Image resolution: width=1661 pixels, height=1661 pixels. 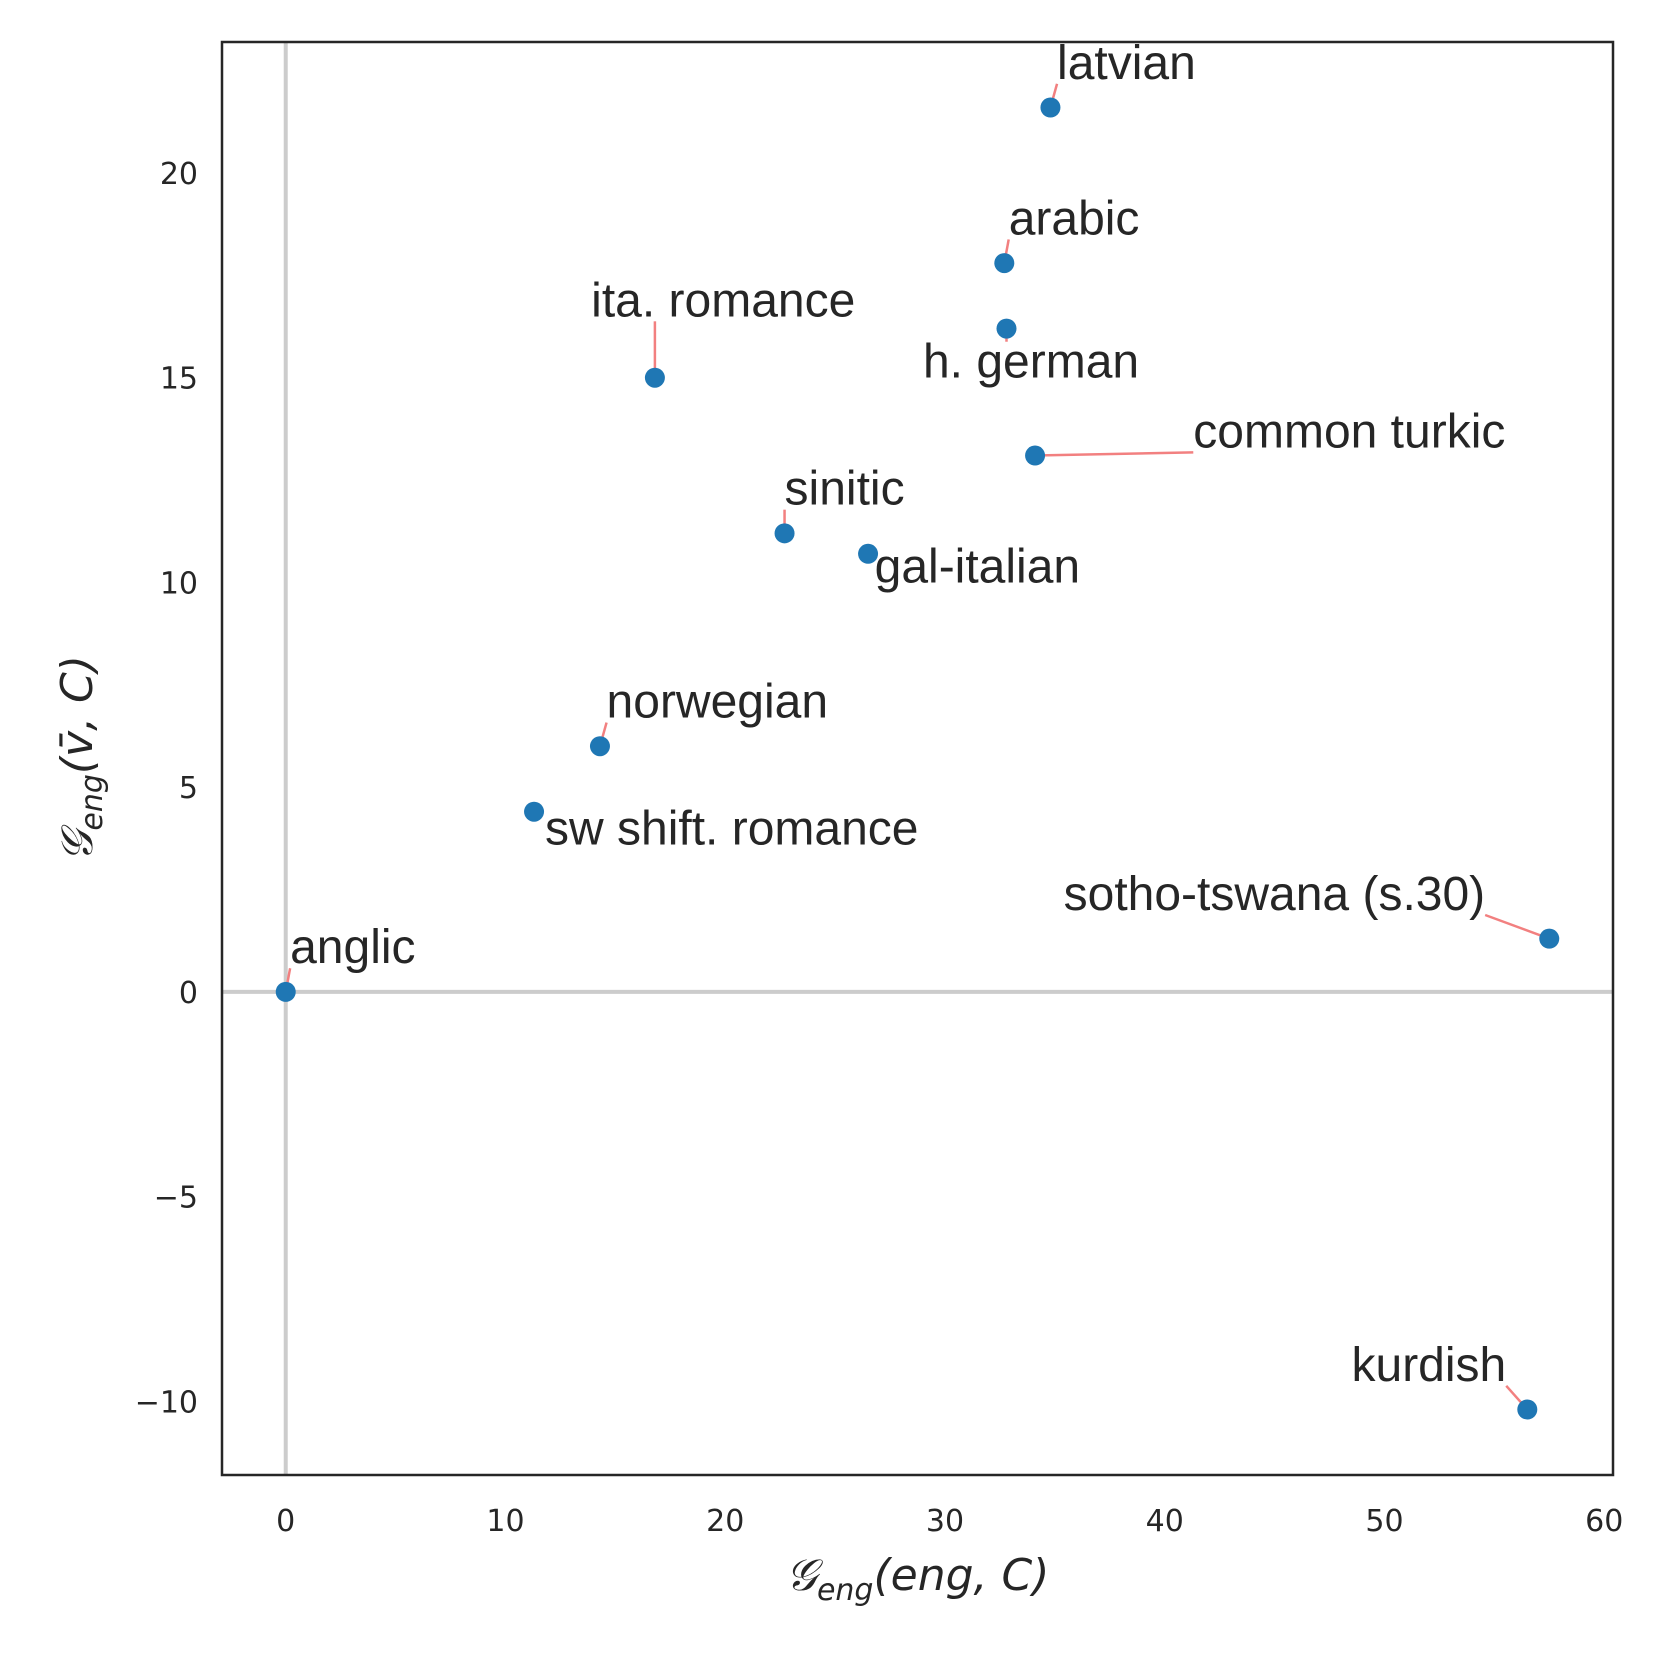 What do you see at coordinates (179, 379) in the screenshot?
I see `y-tick-label: 15` at bounding box center [179, 379].